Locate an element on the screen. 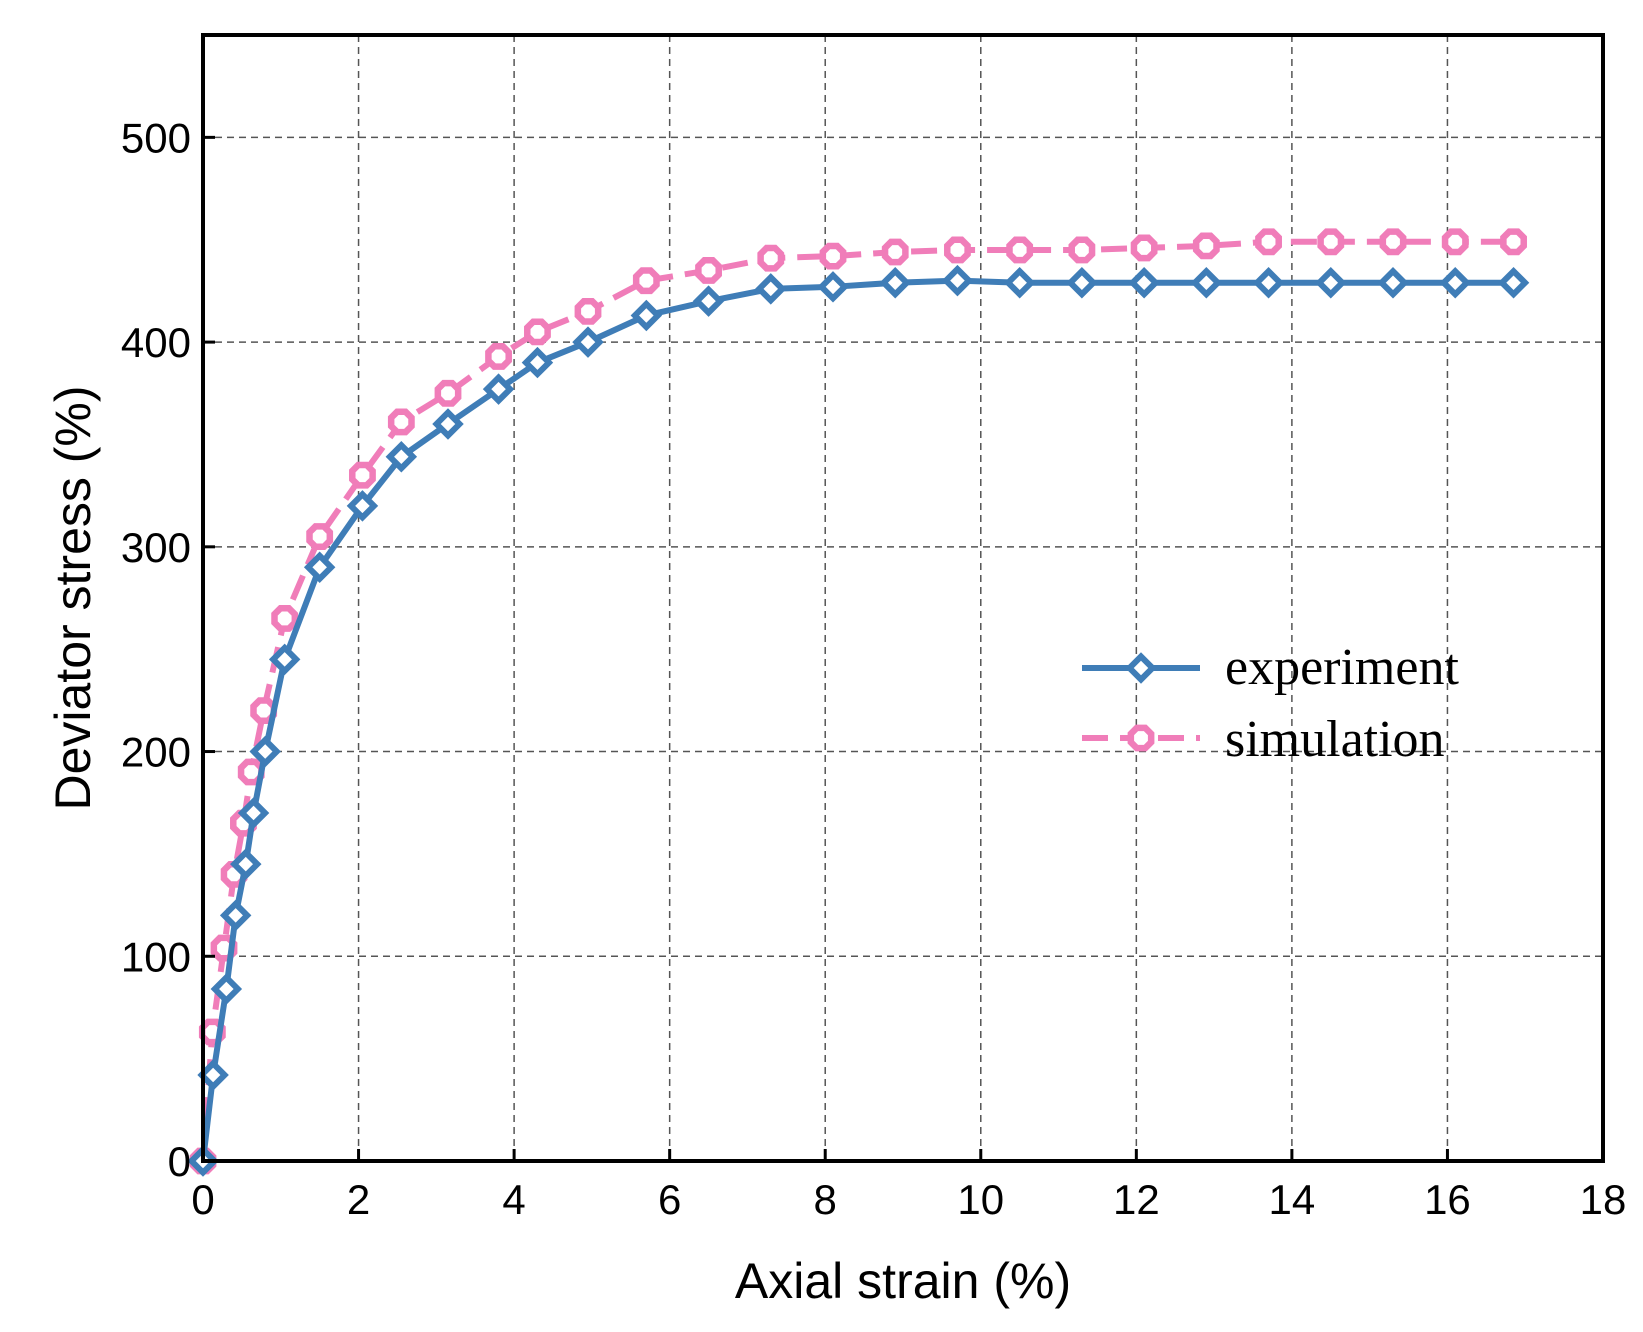  x-tick-label: 10 is located at coordinates (980, 1199).